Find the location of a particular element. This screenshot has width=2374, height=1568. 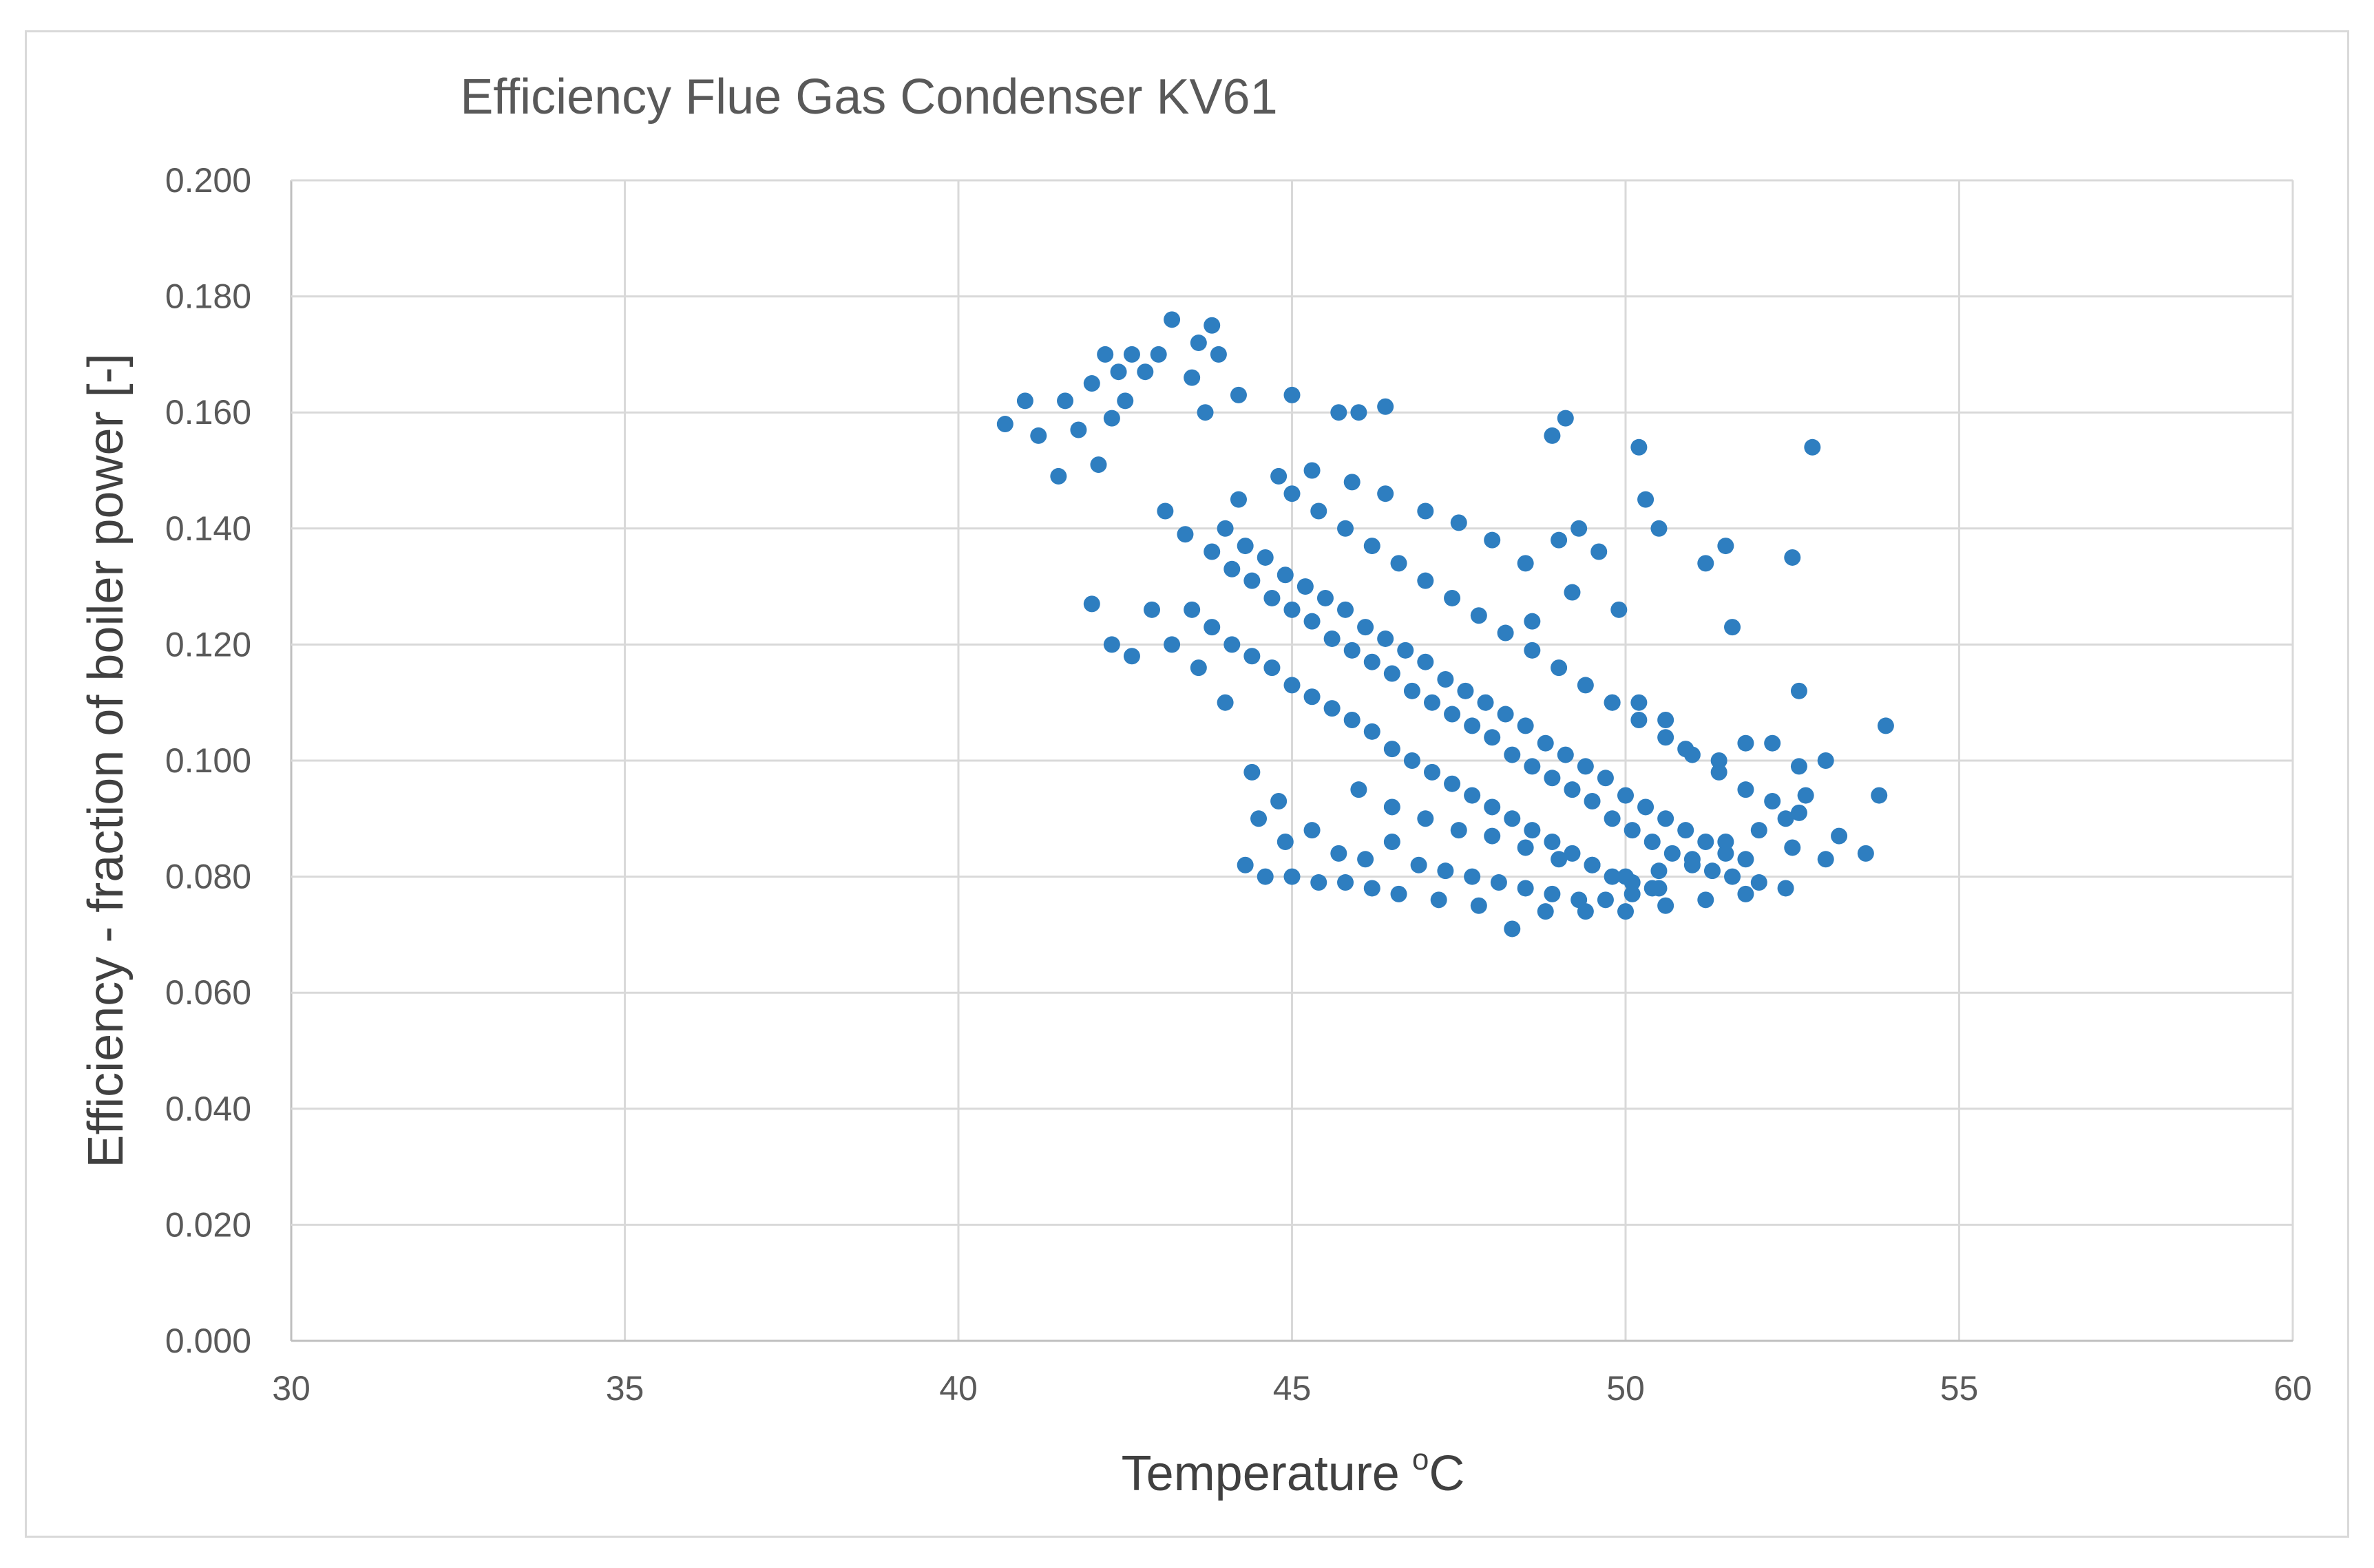

x-tick-label: 30 is located at coordinates (291, 1388).